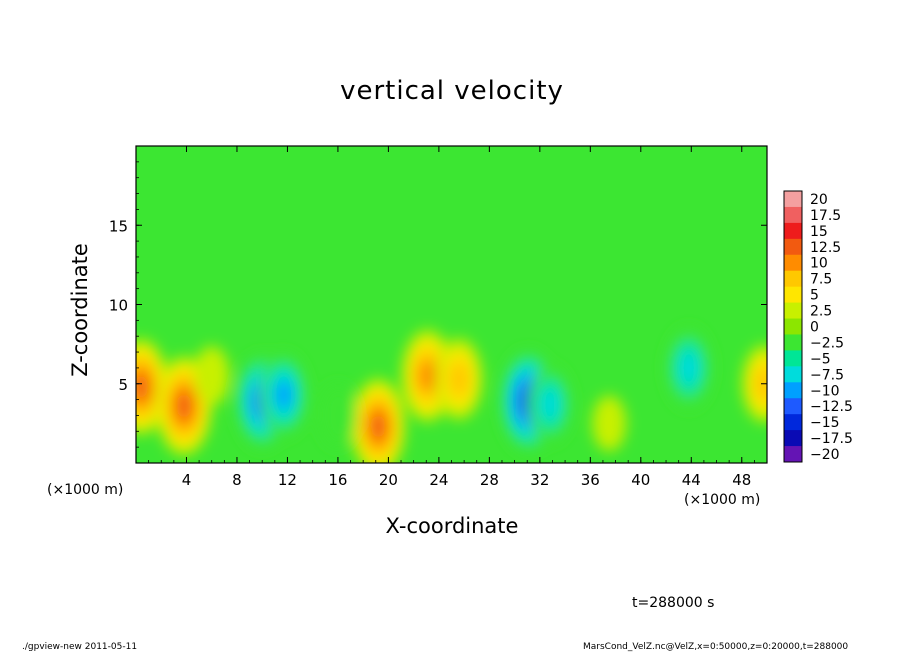 Image resolution: width=904 pixels, height=654 pixels. I want to click on x-tick-label: 16, so click(337, 480).